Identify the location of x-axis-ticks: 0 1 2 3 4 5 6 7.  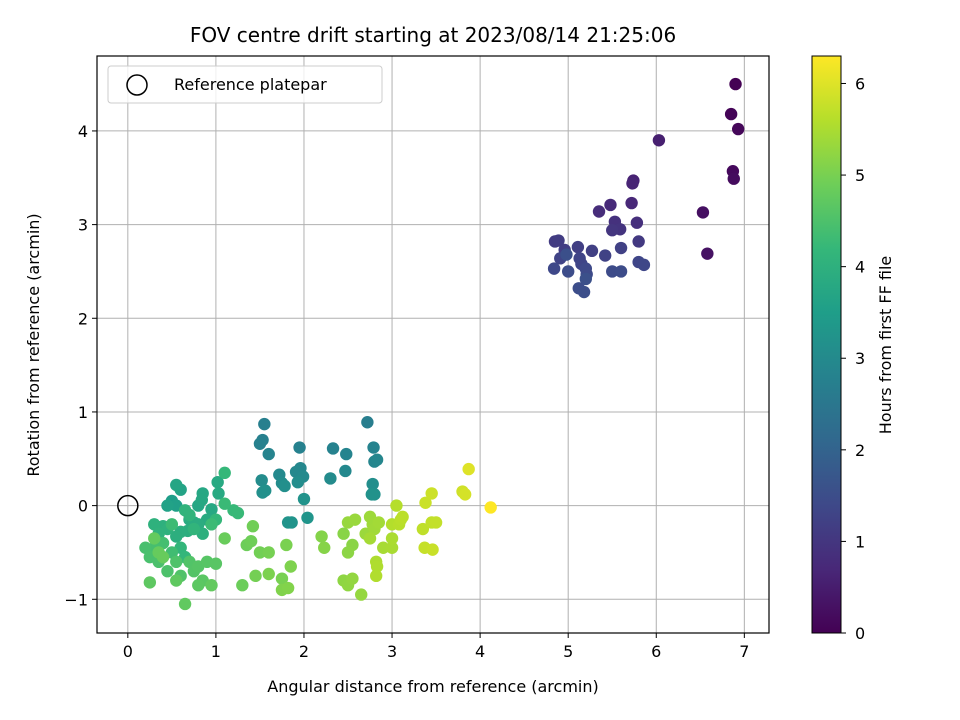
(436, 647).